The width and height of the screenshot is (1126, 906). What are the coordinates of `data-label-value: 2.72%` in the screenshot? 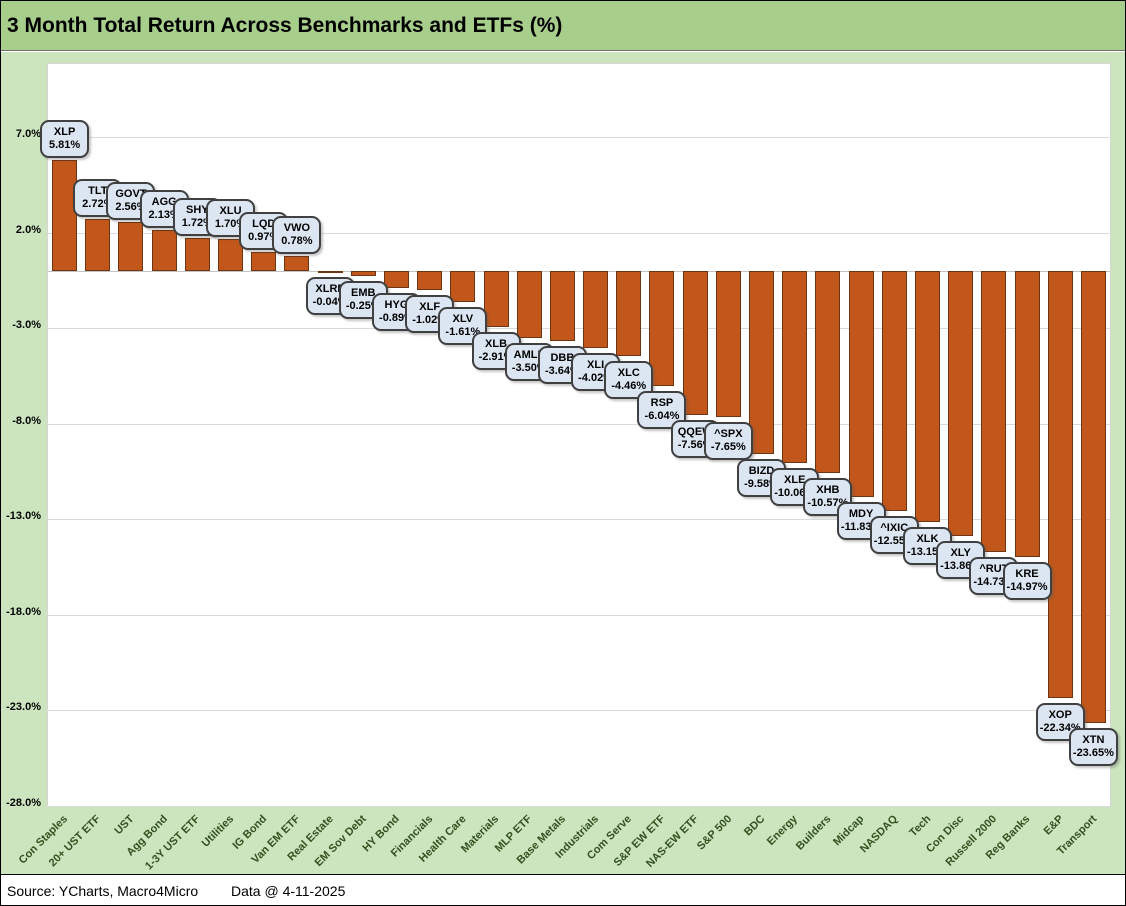 It's located at (98, 204).